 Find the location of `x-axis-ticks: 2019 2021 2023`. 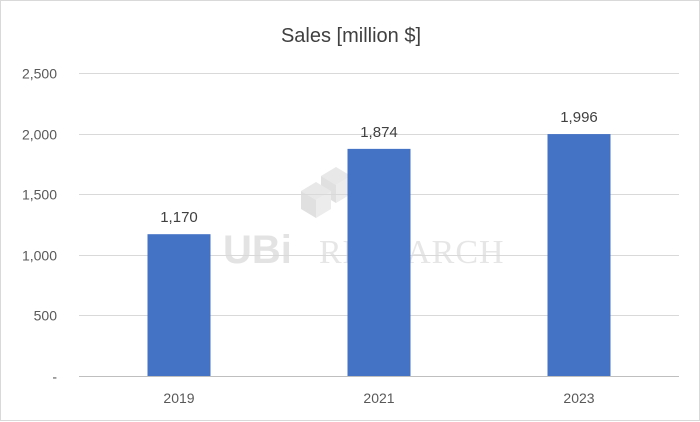

x-axis-ticks: 2019 2021 2023 is located at coordinates (378, 398).